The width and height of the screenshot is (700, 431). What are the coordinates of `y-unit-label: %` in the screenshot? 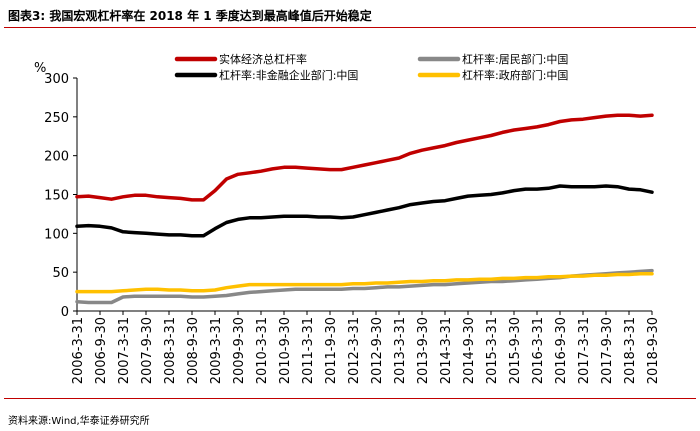 It's located at (40, 68).